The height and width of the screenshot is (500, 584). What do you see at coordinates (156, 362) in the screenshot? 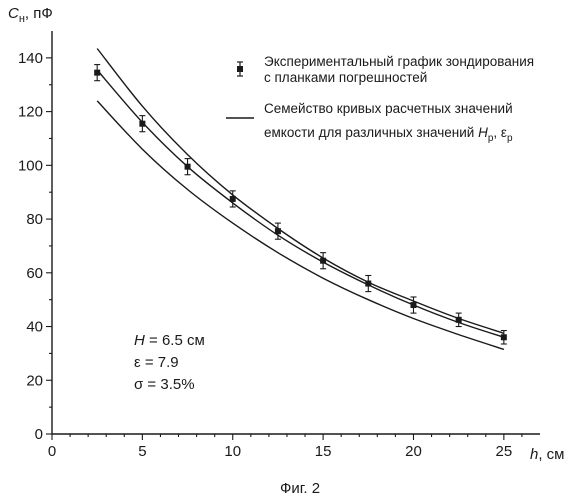
I see `annotation-epsilon: ε = 7.9` at bounding box center [156, 362].